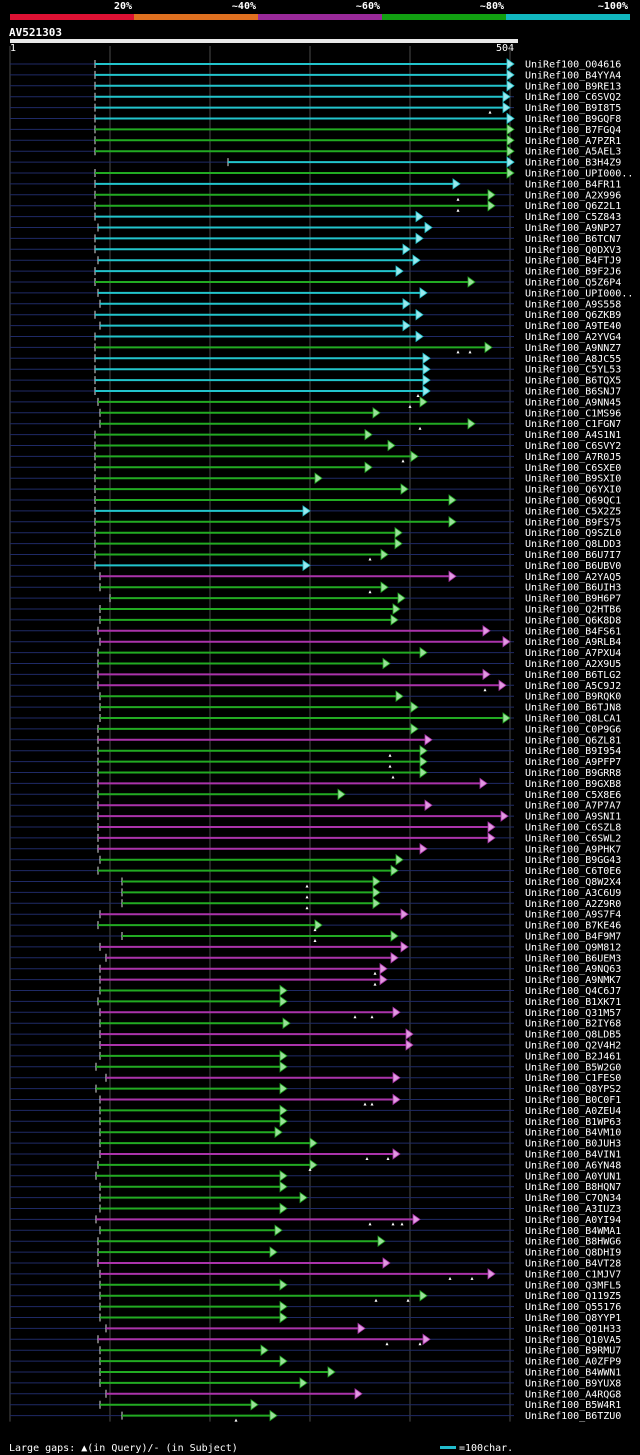  Describe the element at coordinates (573, 86) in the screenshot. I see `hit-label: UniRef100_B9RE13` at that location.